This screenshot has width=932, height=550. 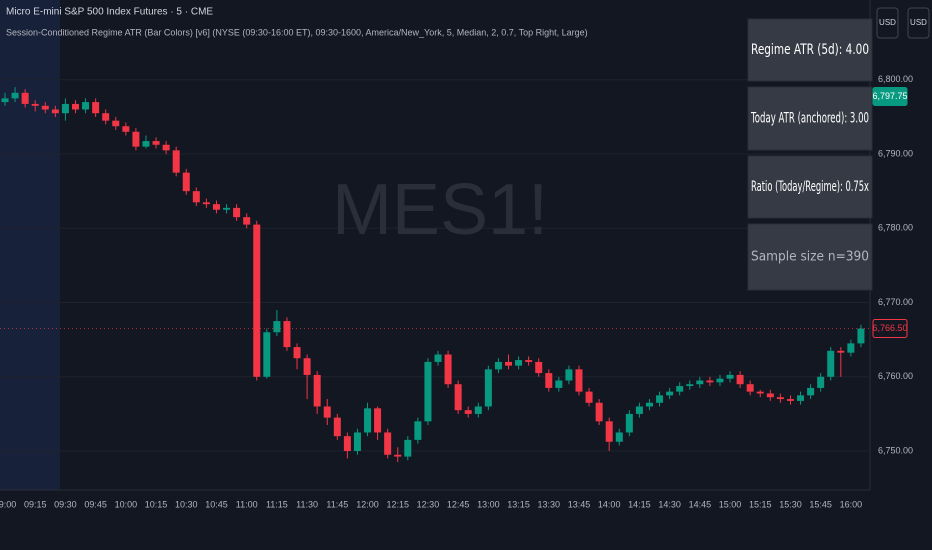 I want to click on x-tick-label: 14:00, so click(x=609, y=504).